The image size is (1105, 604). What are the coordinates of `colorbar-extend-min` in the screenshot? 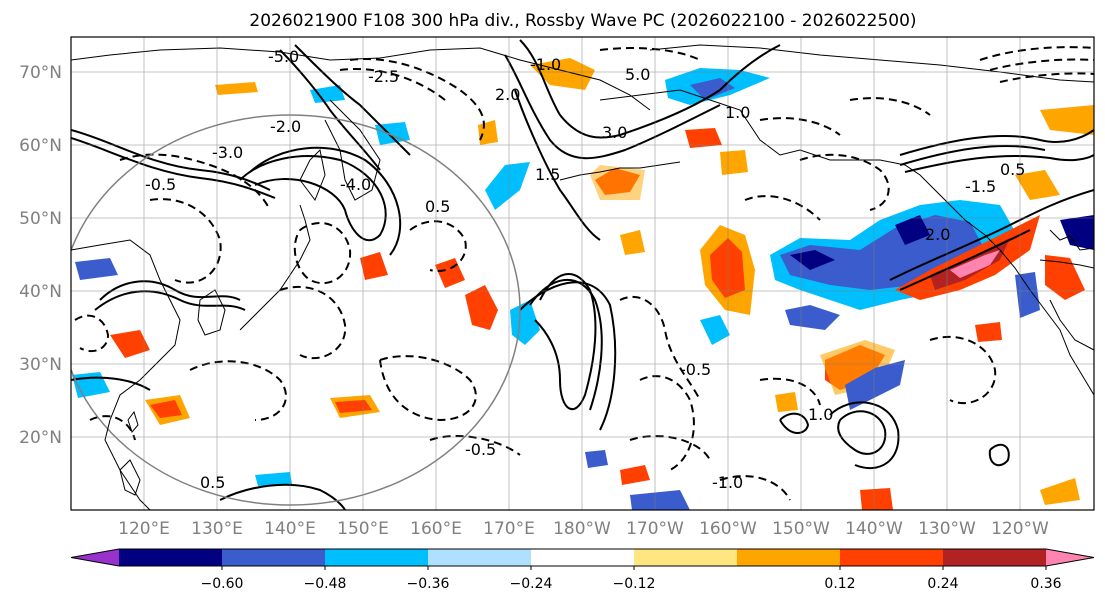 It's located at (95, 557).